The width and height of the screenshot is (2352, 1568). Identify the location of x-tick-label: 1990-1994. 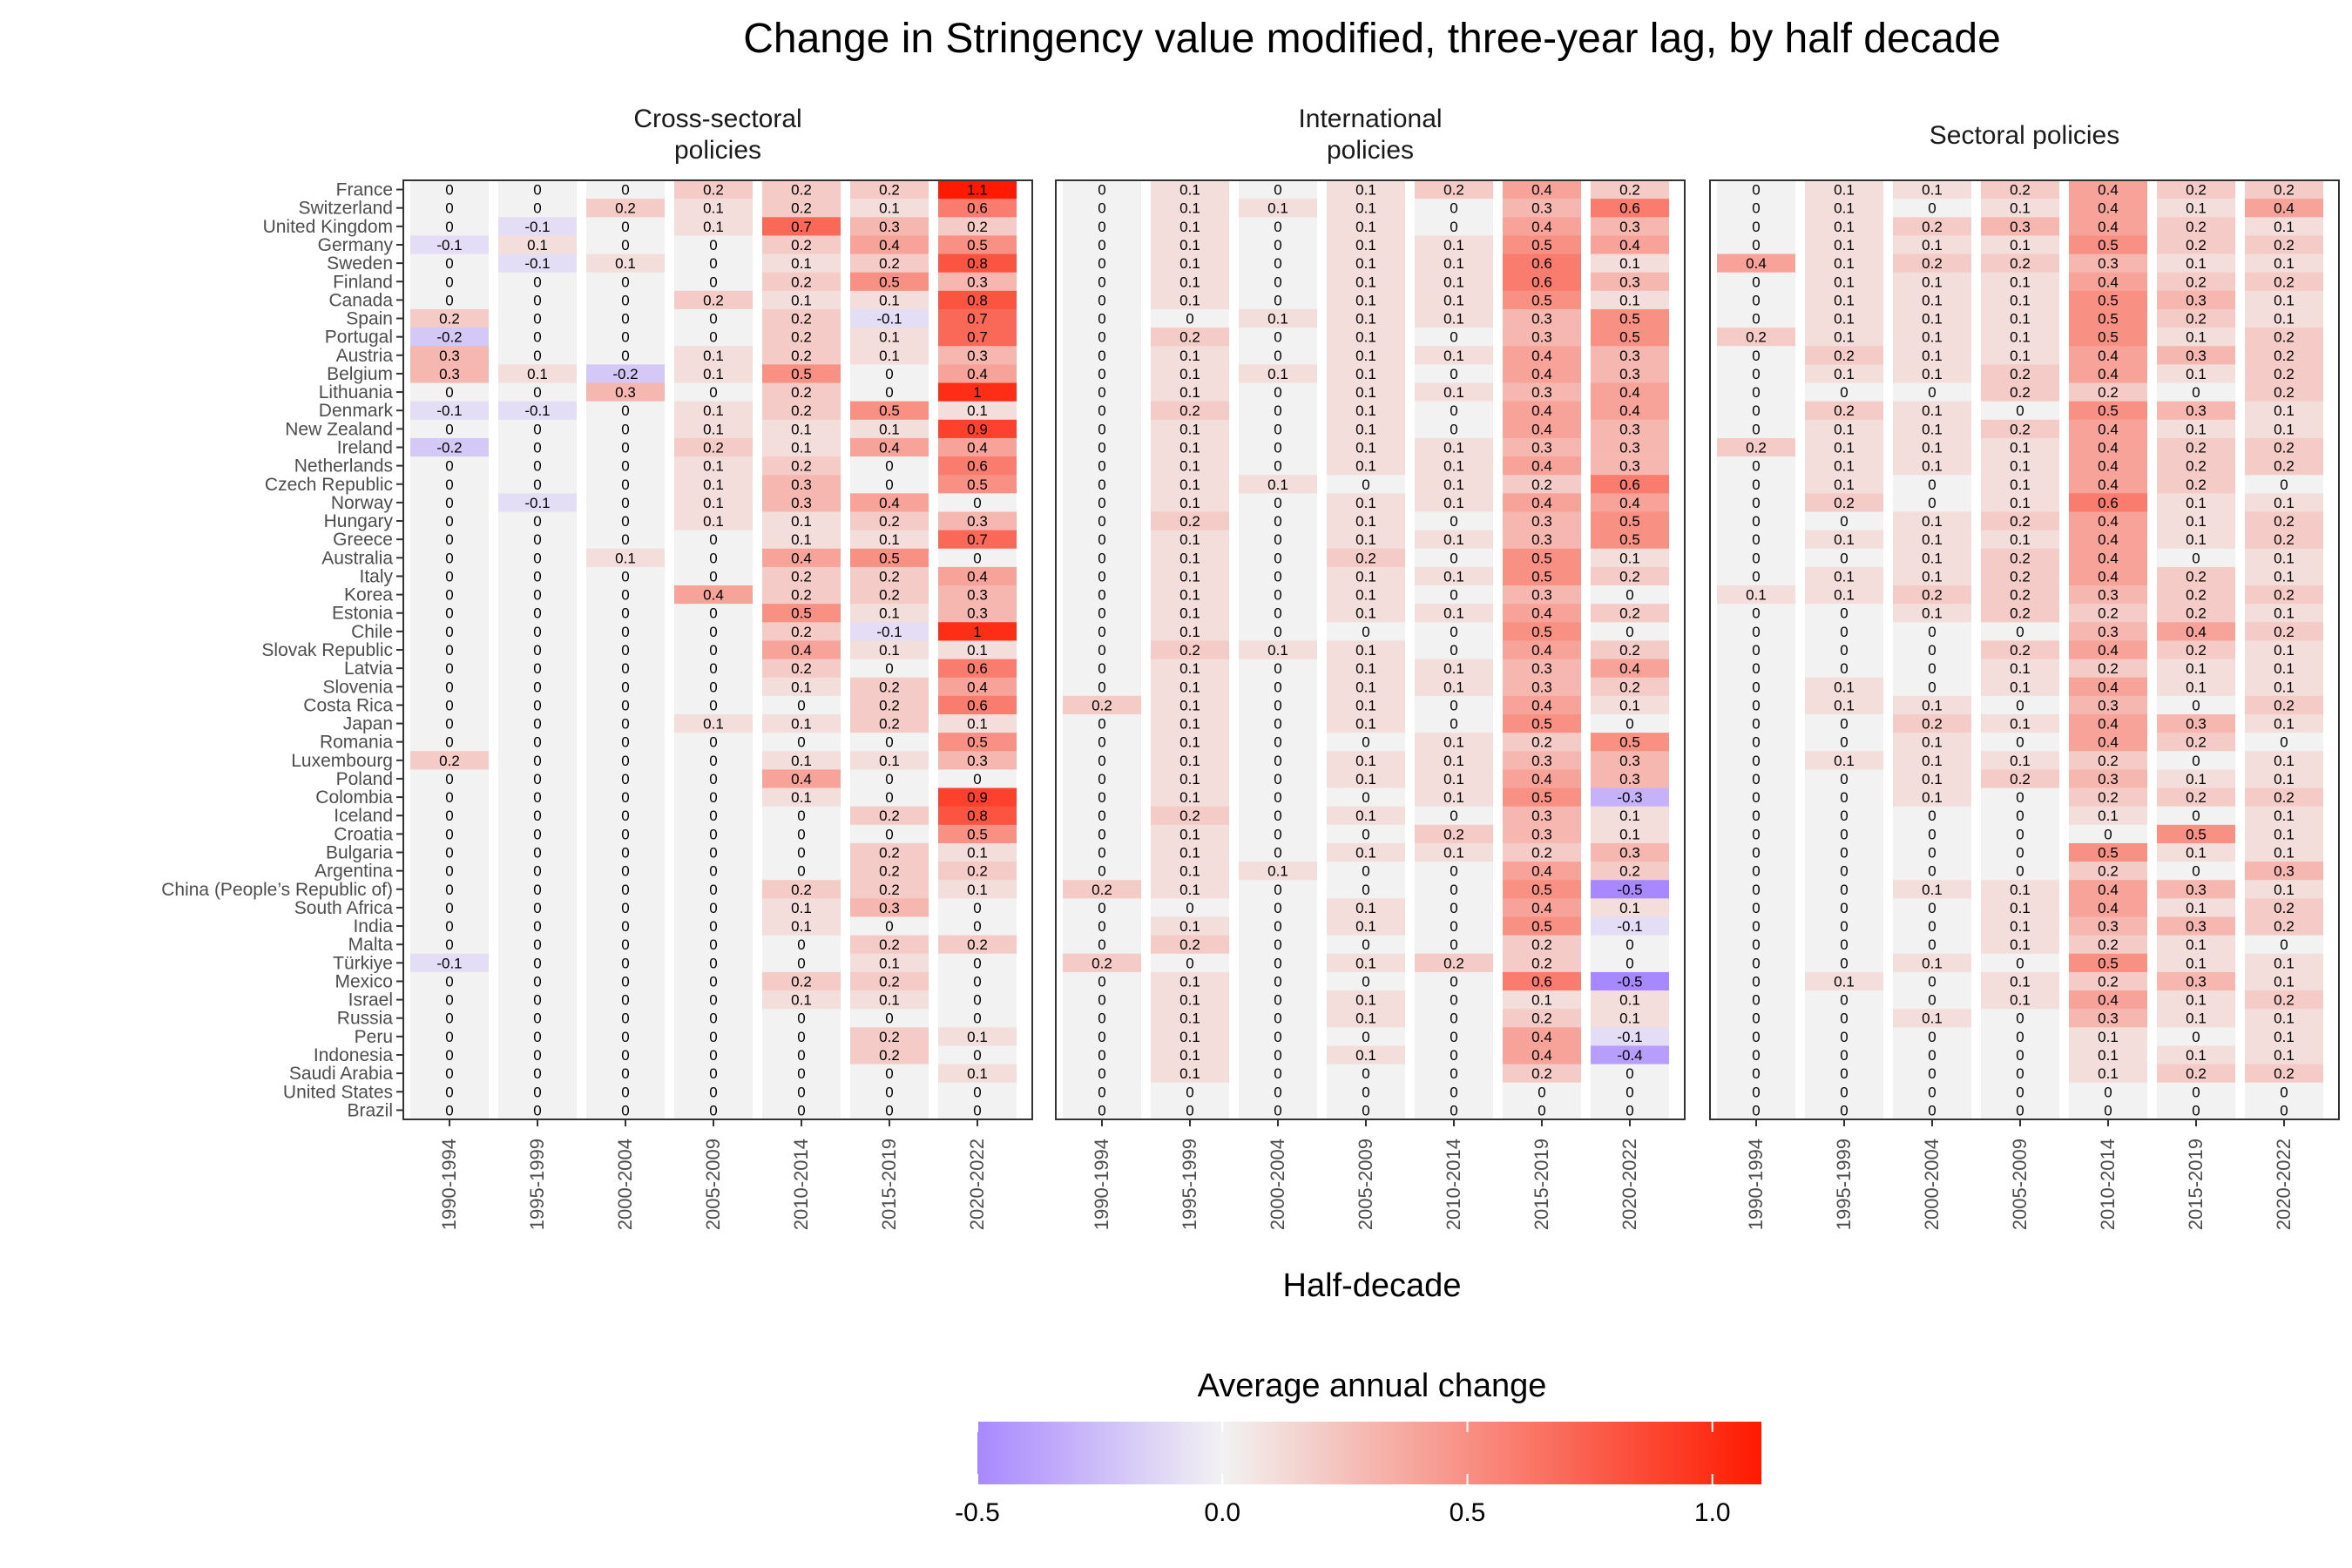
(1101, 1184).